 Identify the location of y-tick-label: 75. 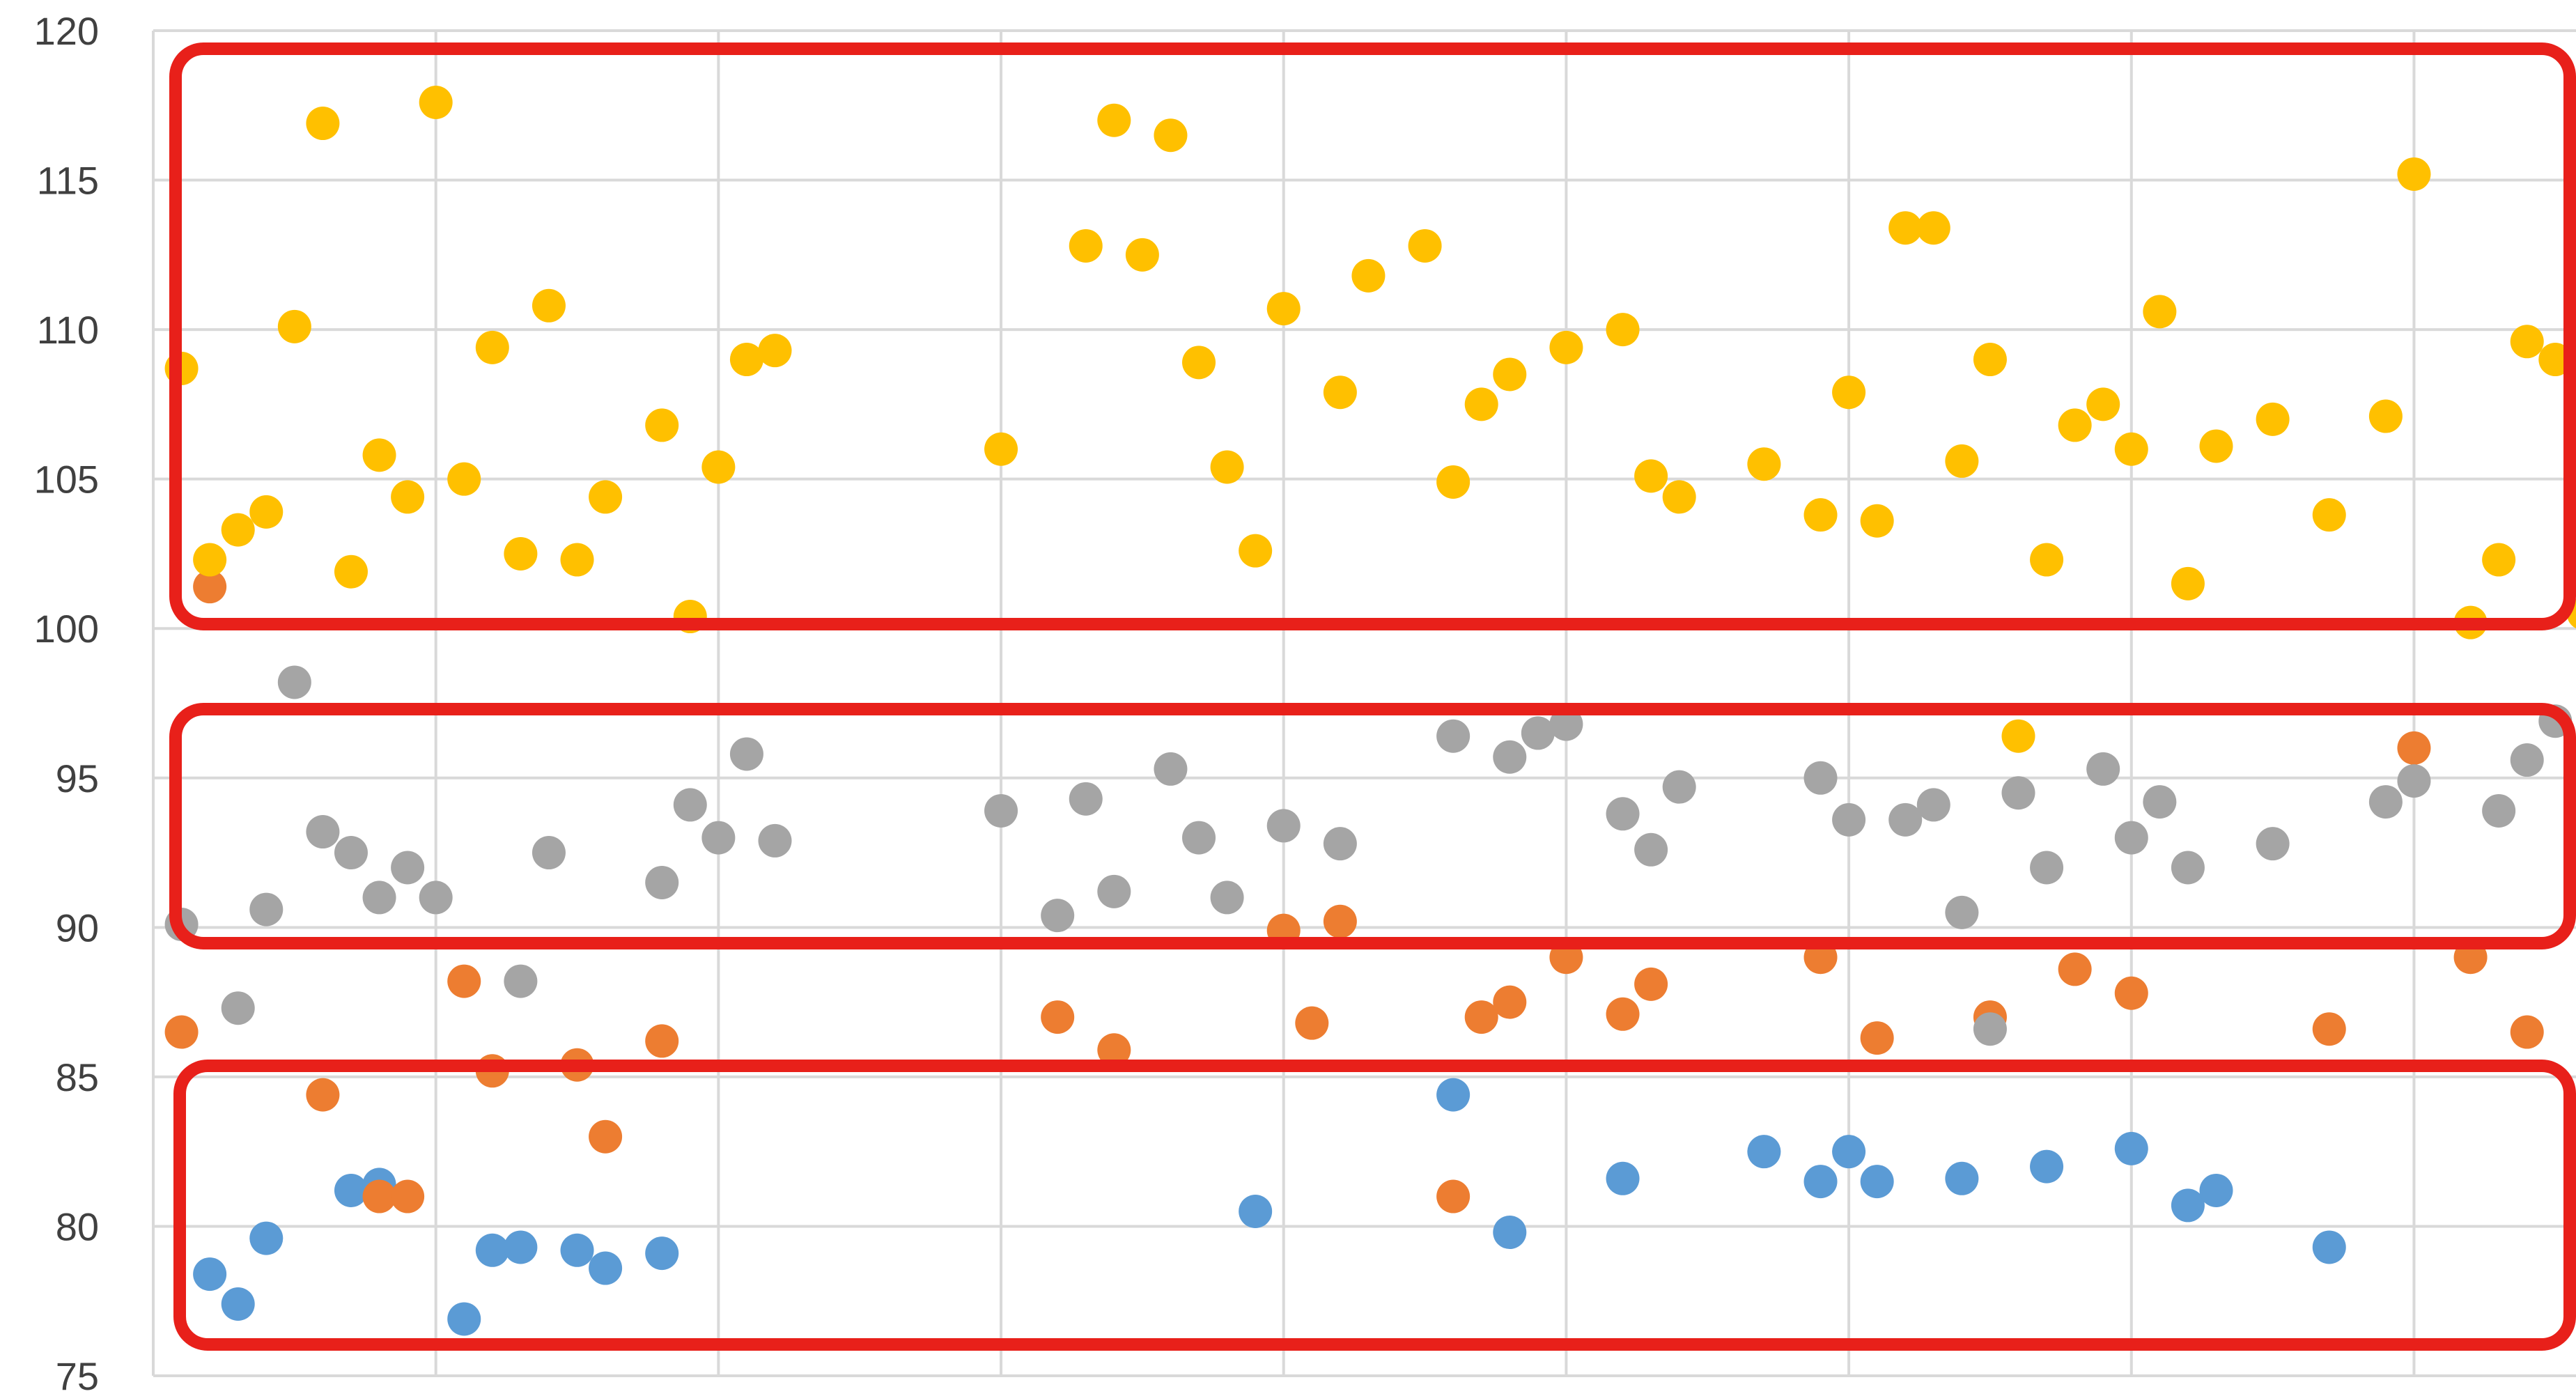
(77, 1375).